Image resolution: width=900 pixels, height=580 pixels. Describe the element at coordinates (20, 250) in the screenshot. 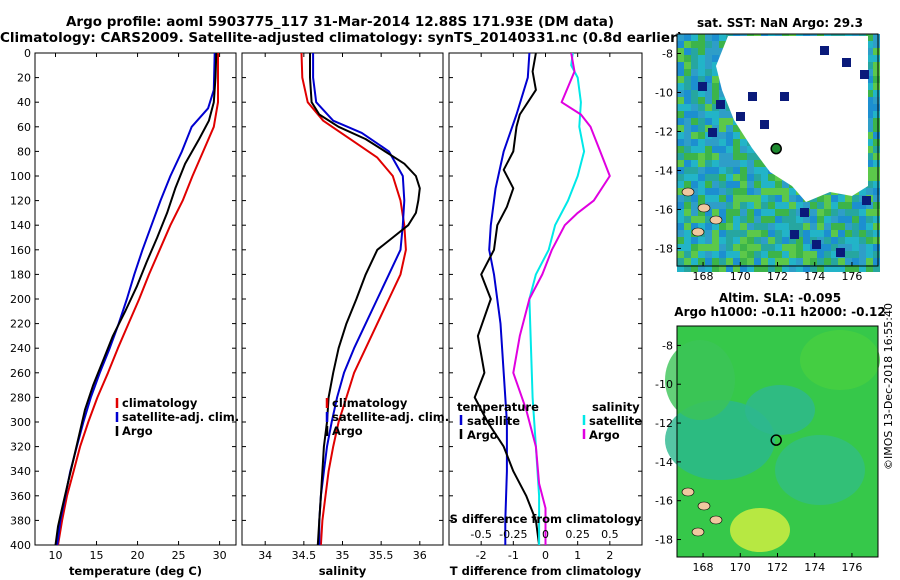

I see `depth-tick-label: 160` at that location.